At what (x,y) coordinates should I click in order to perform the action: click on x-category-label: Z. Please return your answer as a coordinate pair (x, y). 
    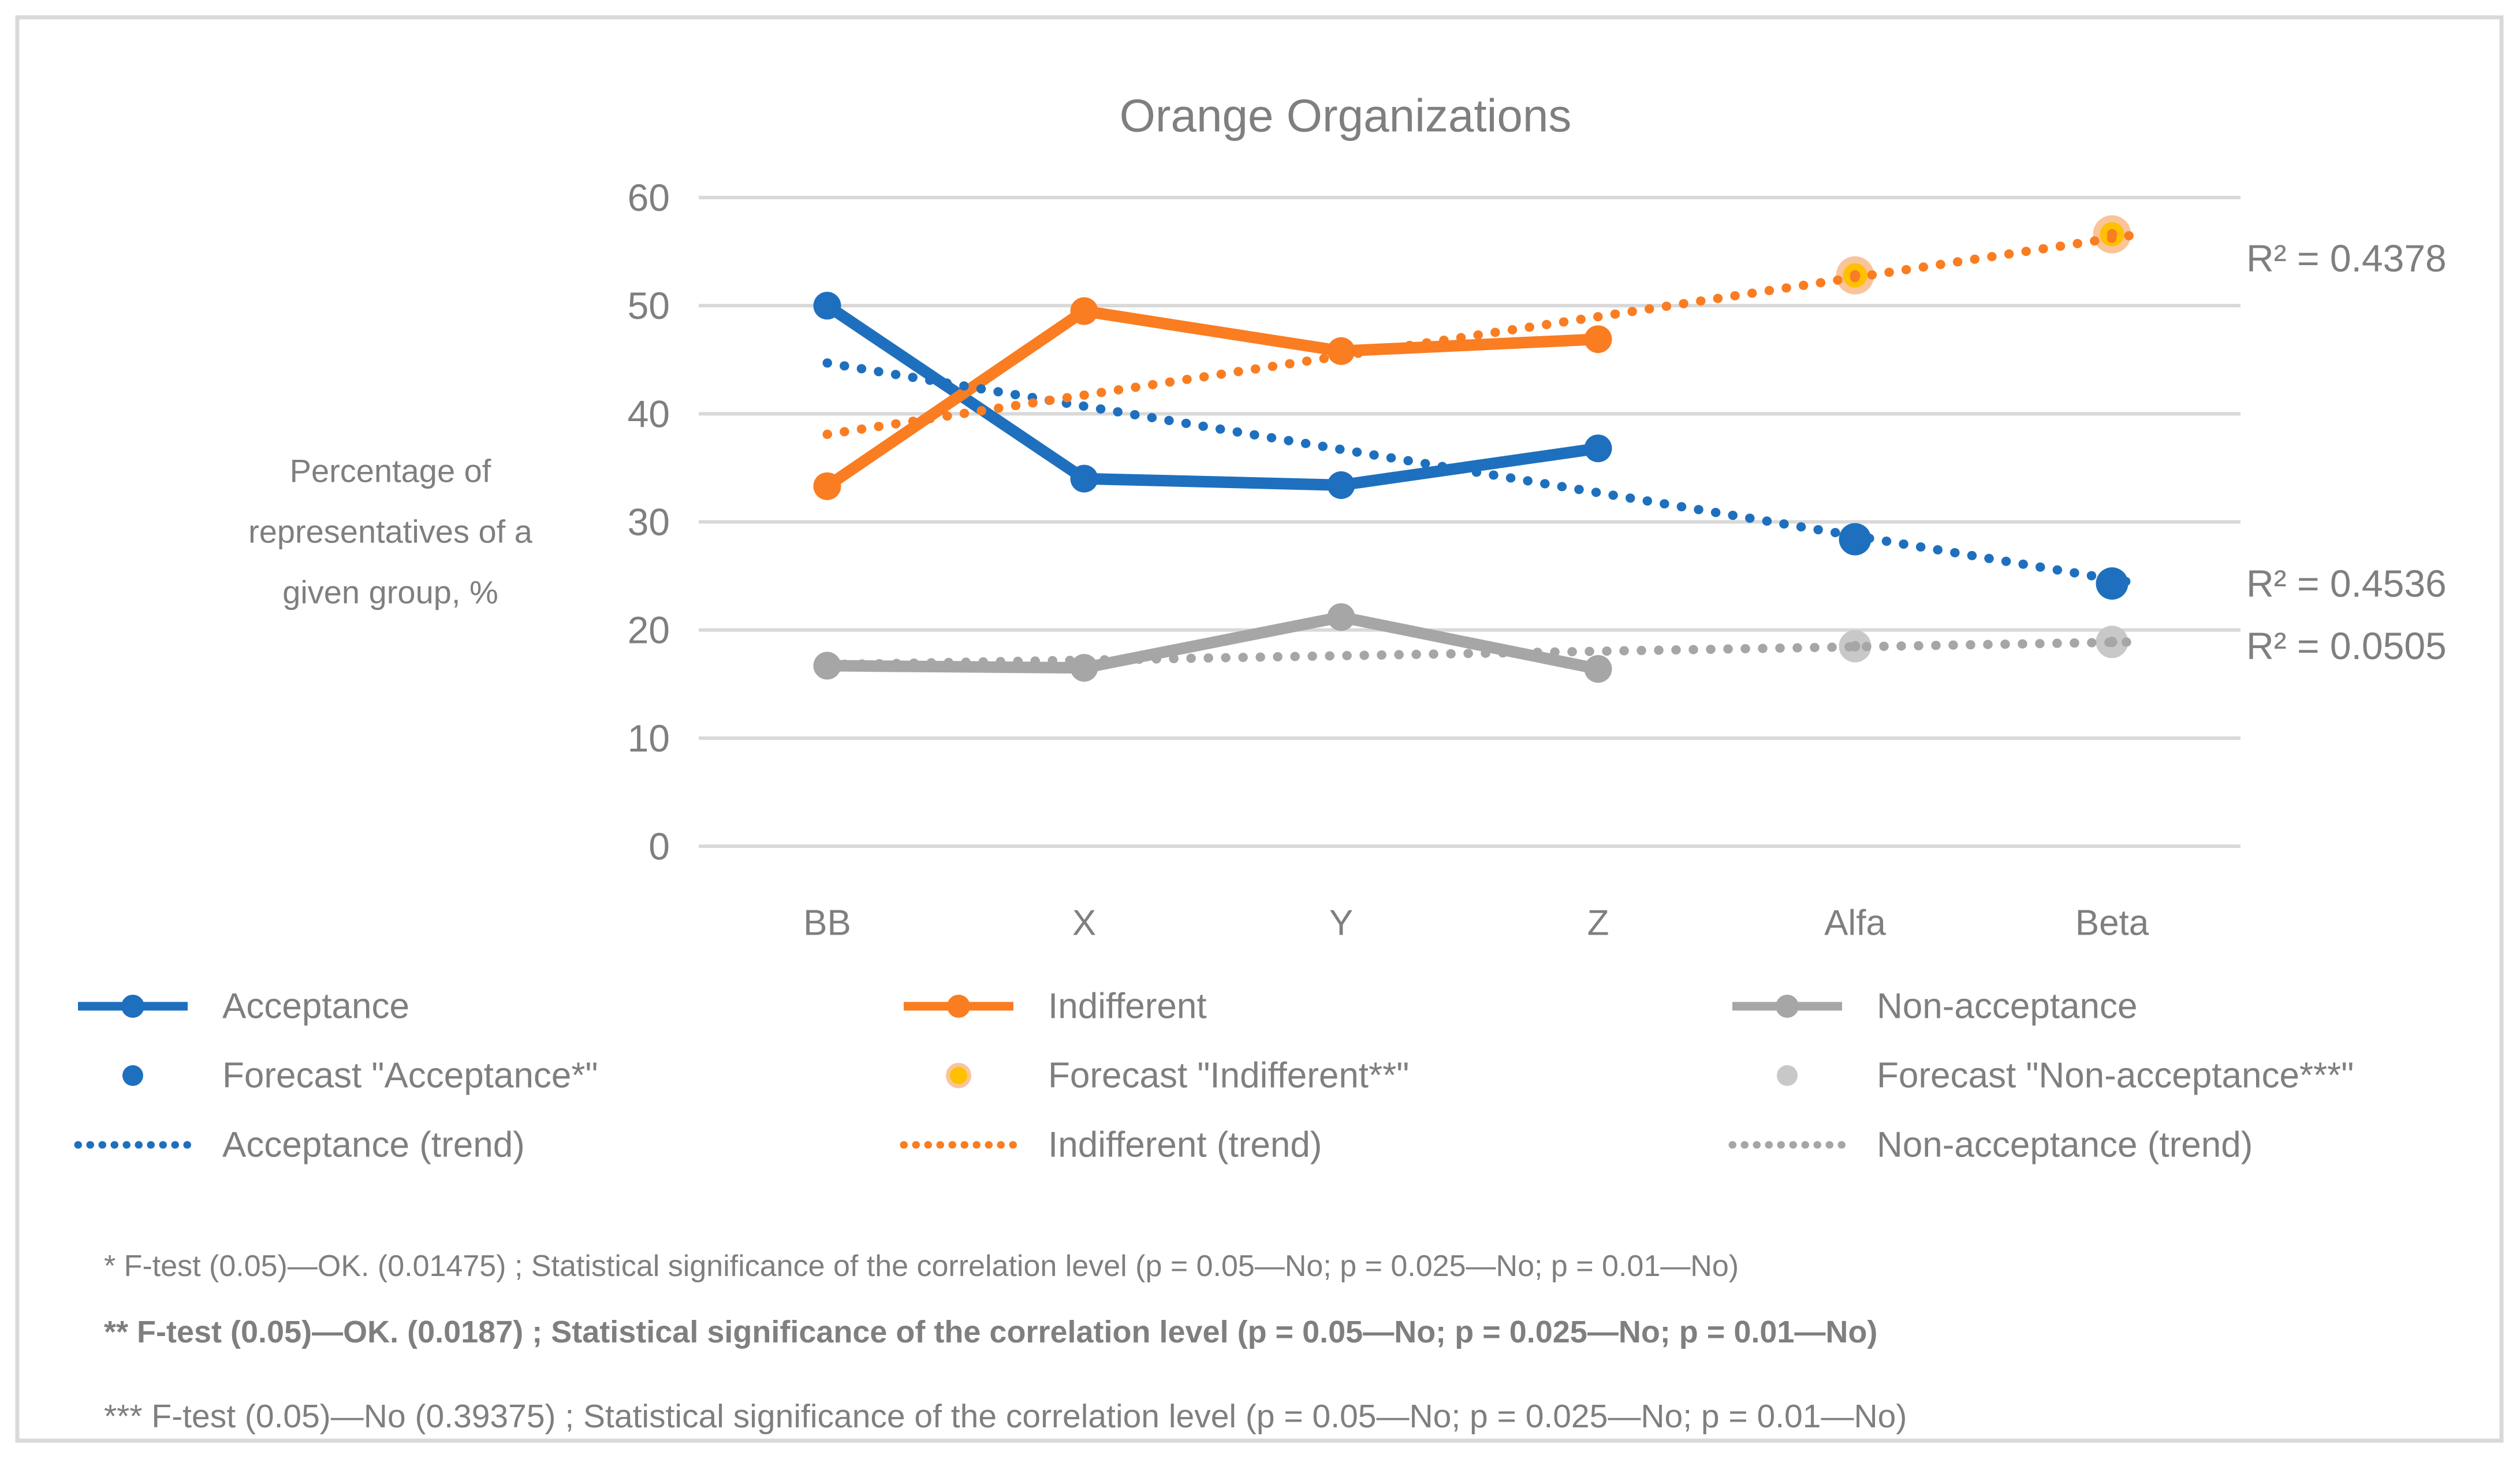
    Looking at the image, I should click on (1598, 923).